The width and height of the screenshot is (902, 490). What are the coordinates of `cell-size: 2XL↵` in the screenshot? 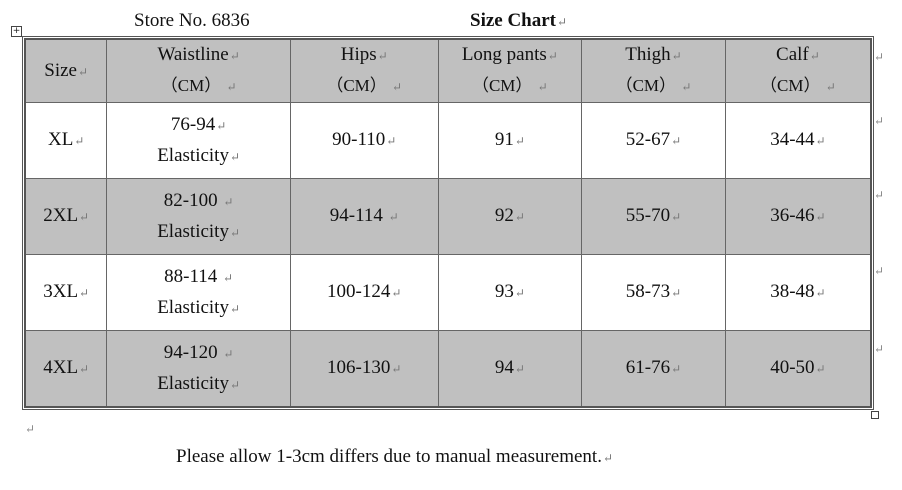 It's located at (66, 216).